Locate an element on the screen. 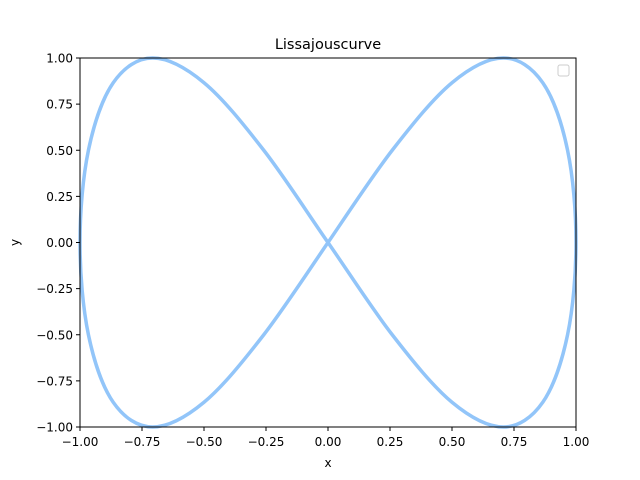 This screenshot has height=480, width=640. y-tick-label: −0.25 is located at coordinates (54, 289).